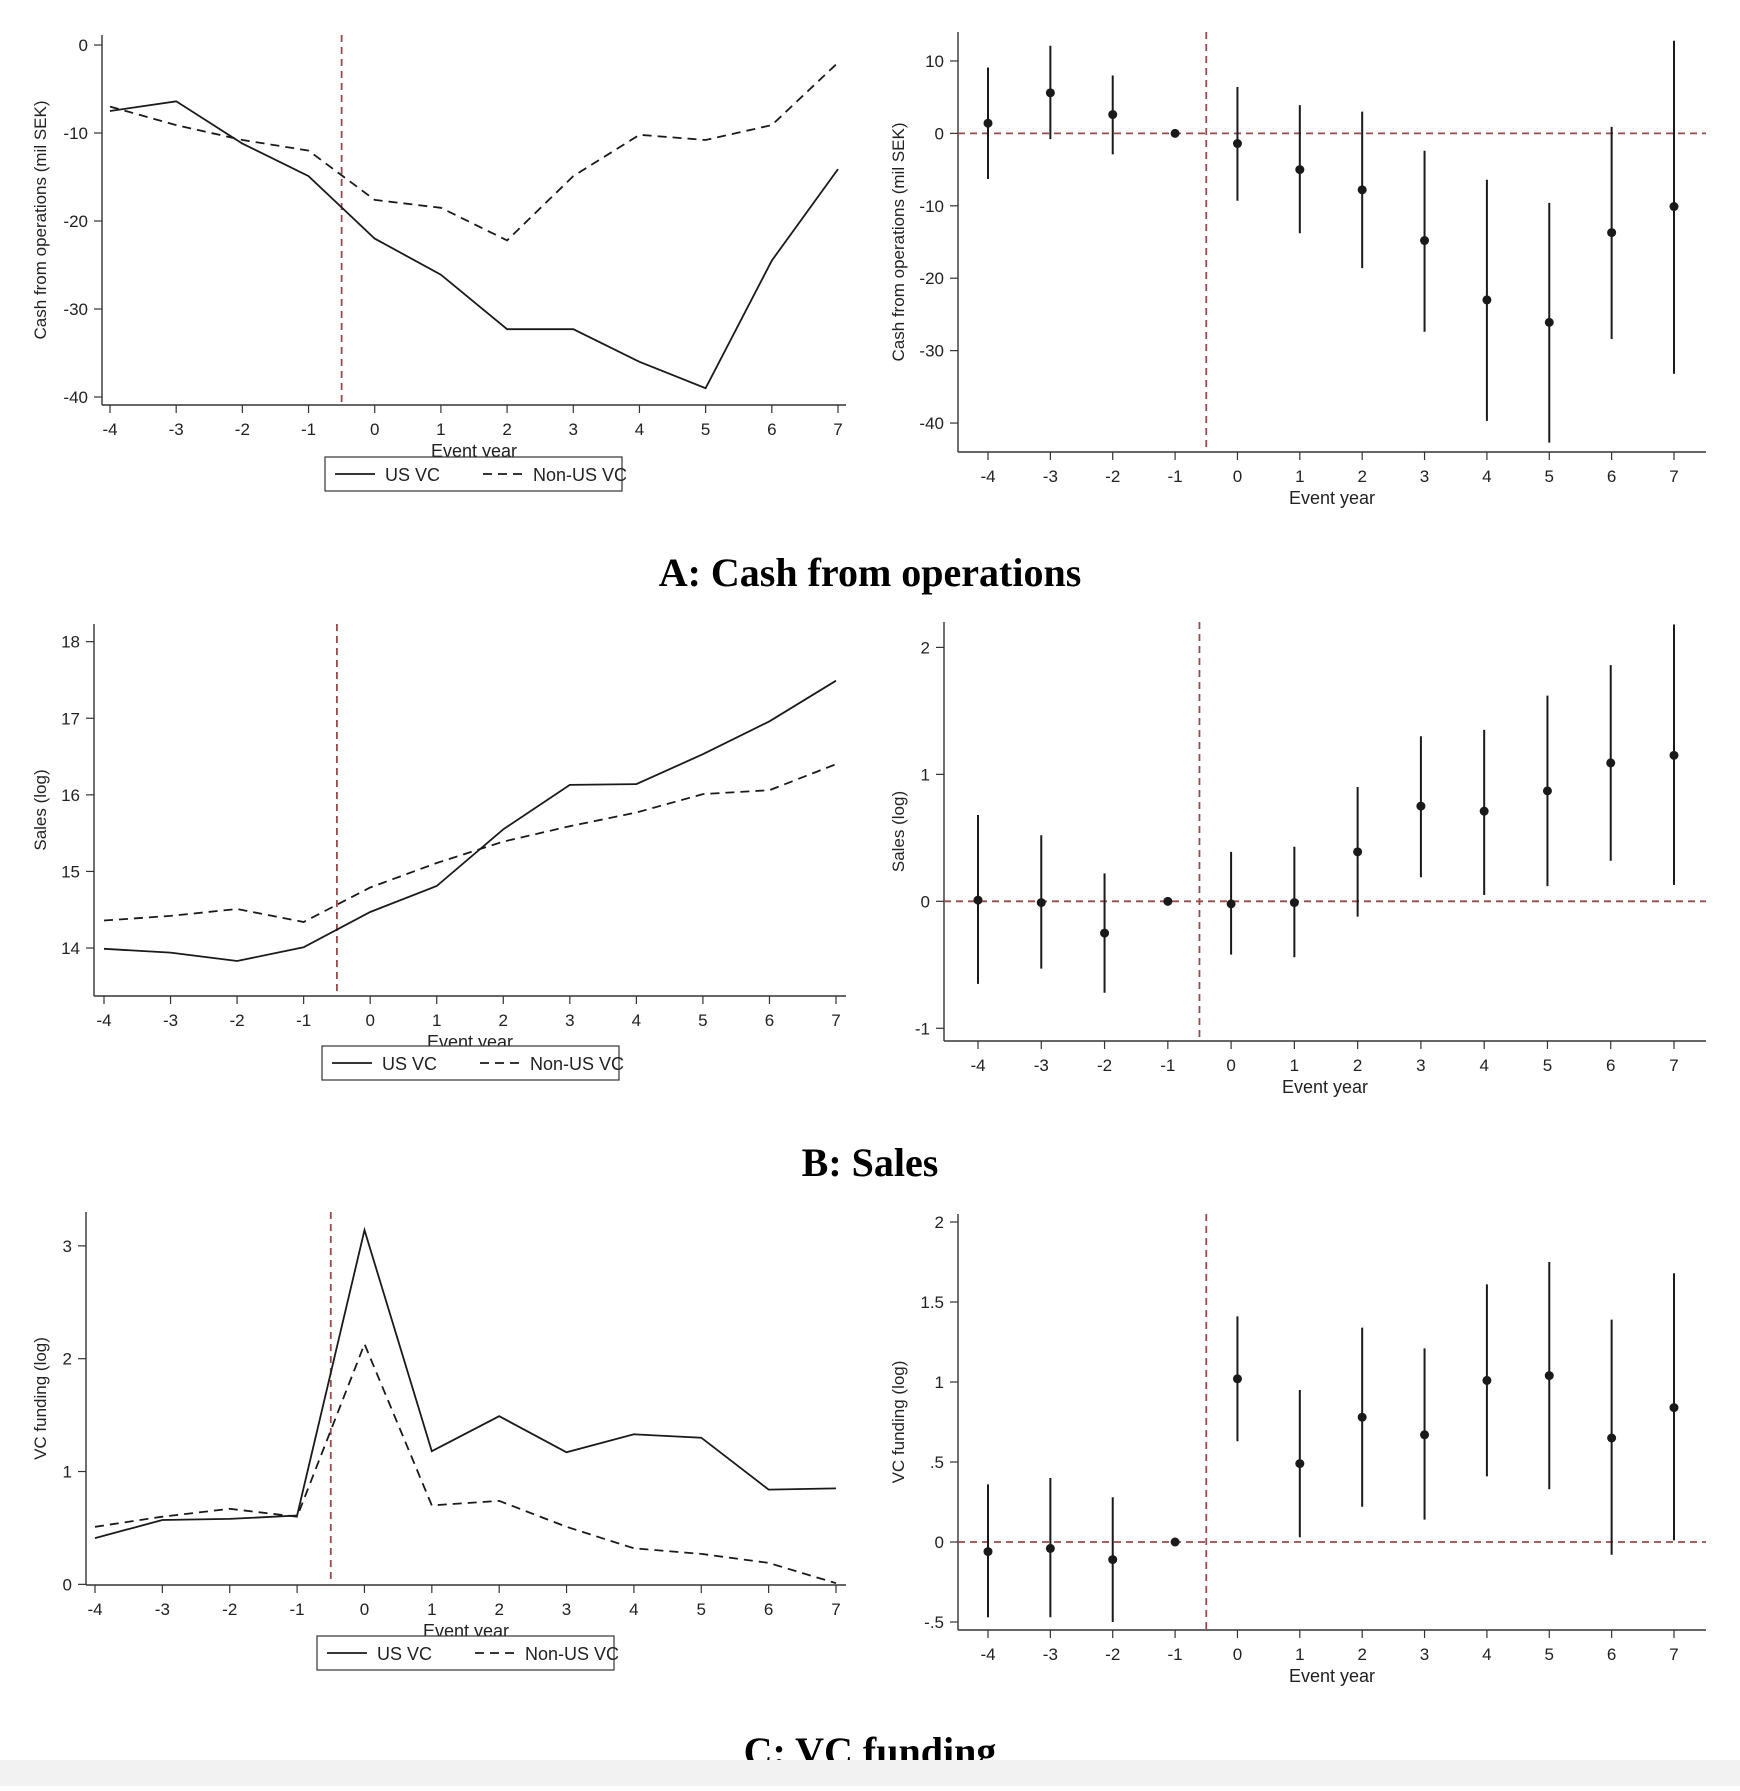  I want to click on y-tick-label: 1, so click(67, 1472).